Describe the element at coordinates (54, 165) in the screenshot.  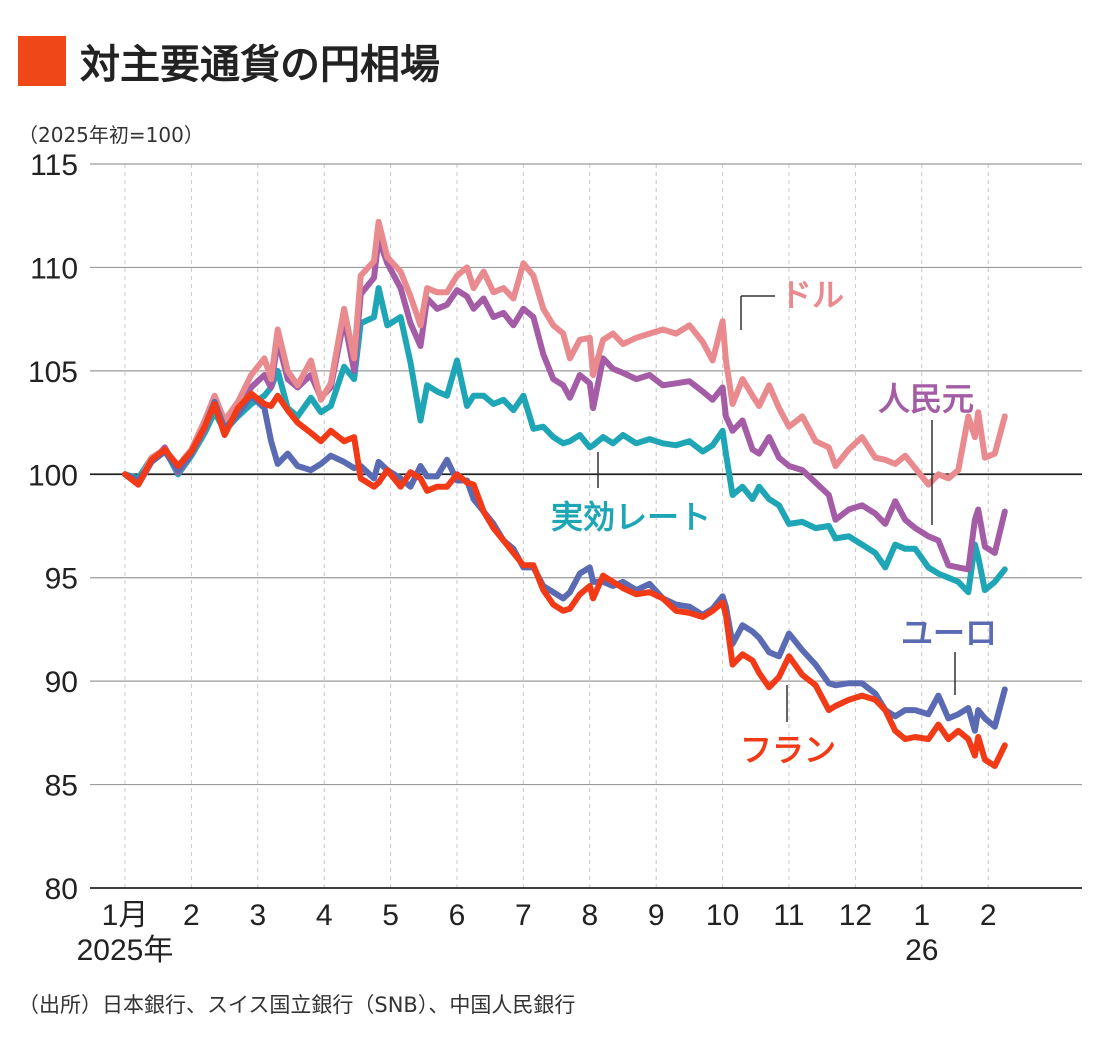
I see `y-tick-label-115: 115` at that location.